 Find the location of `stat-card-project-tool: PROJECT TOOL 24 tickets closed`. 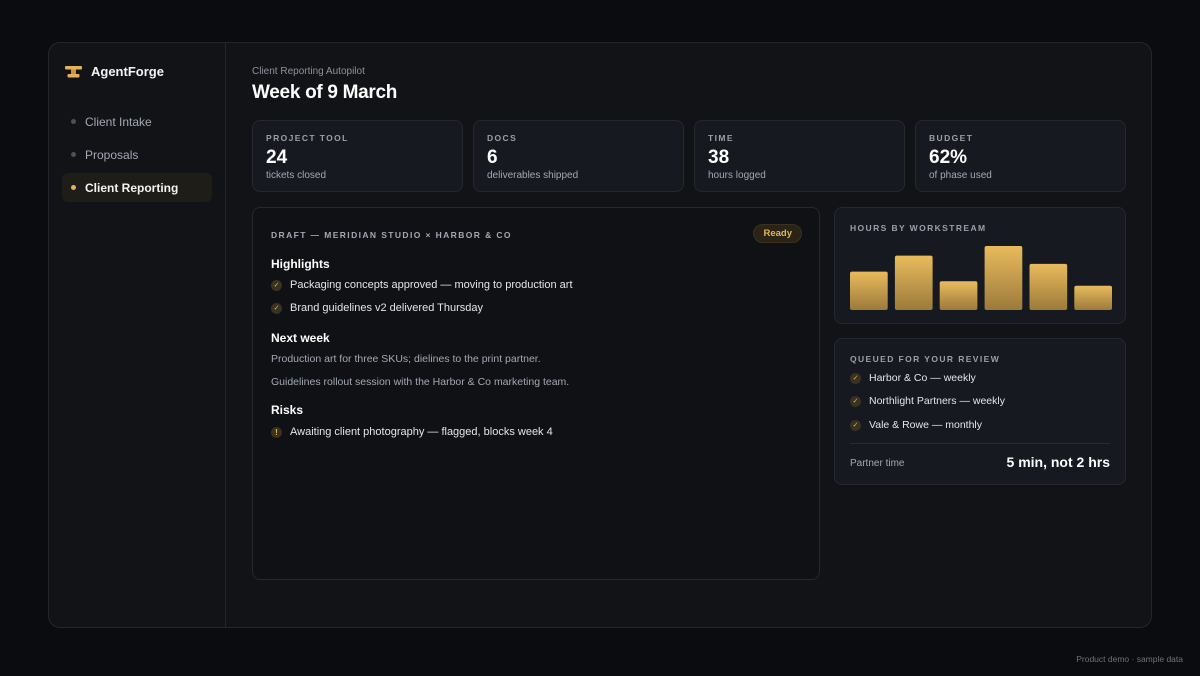

stat-card-project-tool: PROJECT TOOL 24 tickets closed is located at coordinates (357, 156).